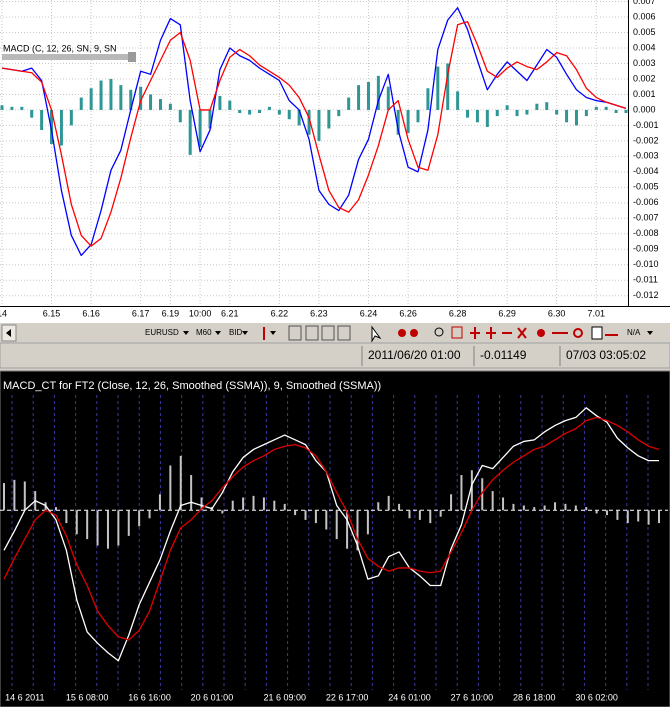  What do you see at coordinates (644, 94) in the screenshot?
I see `y-tick-label: 0.001` at bounding box center [644, 94].